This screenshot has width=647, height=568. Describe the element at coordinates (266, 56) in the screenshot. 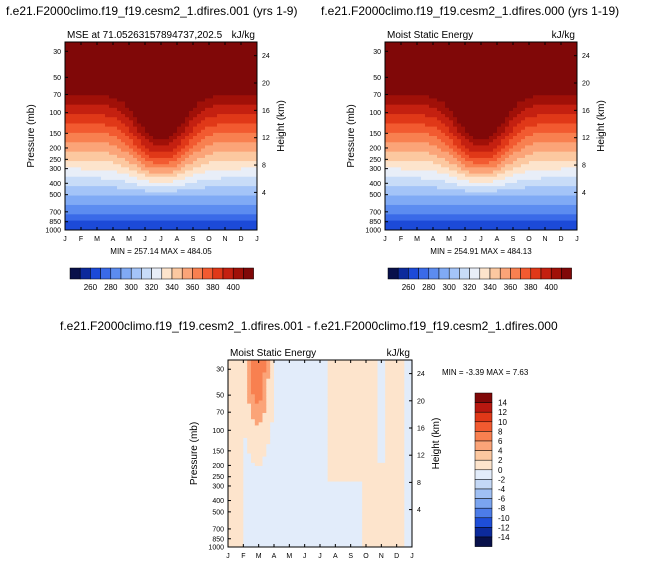

I see `height-tick-0-0: 24` at that location.